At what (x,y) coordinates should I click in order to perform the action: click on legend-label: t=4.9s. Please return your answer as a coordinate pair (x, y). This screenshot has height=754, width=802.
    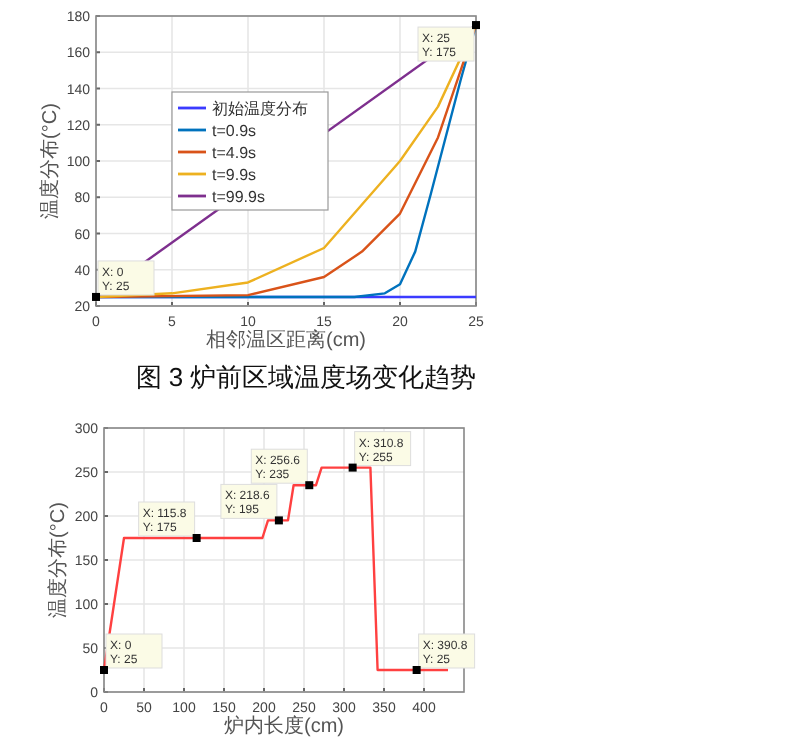
    Looking at the image, I should click on (234, 153).